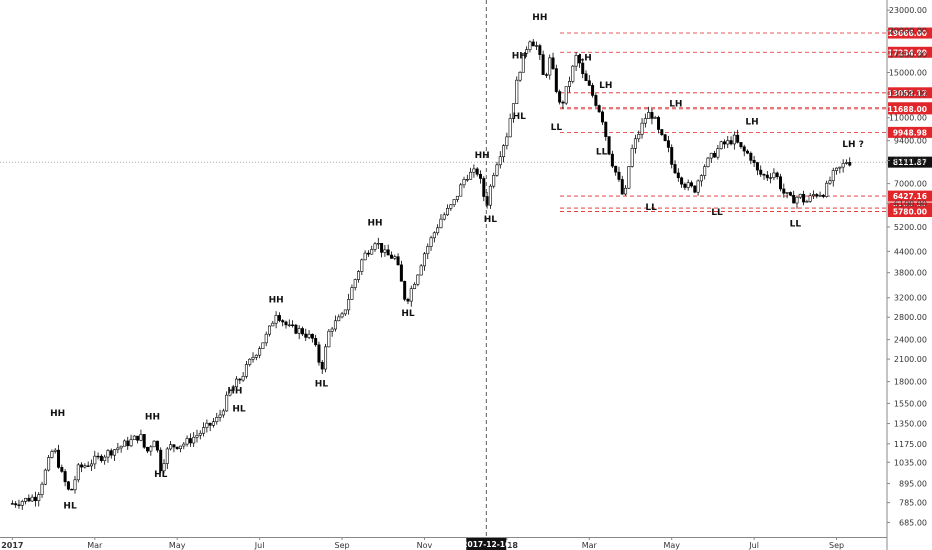  I want to click on y-tick-label: 11000.00, so click(908, 118).